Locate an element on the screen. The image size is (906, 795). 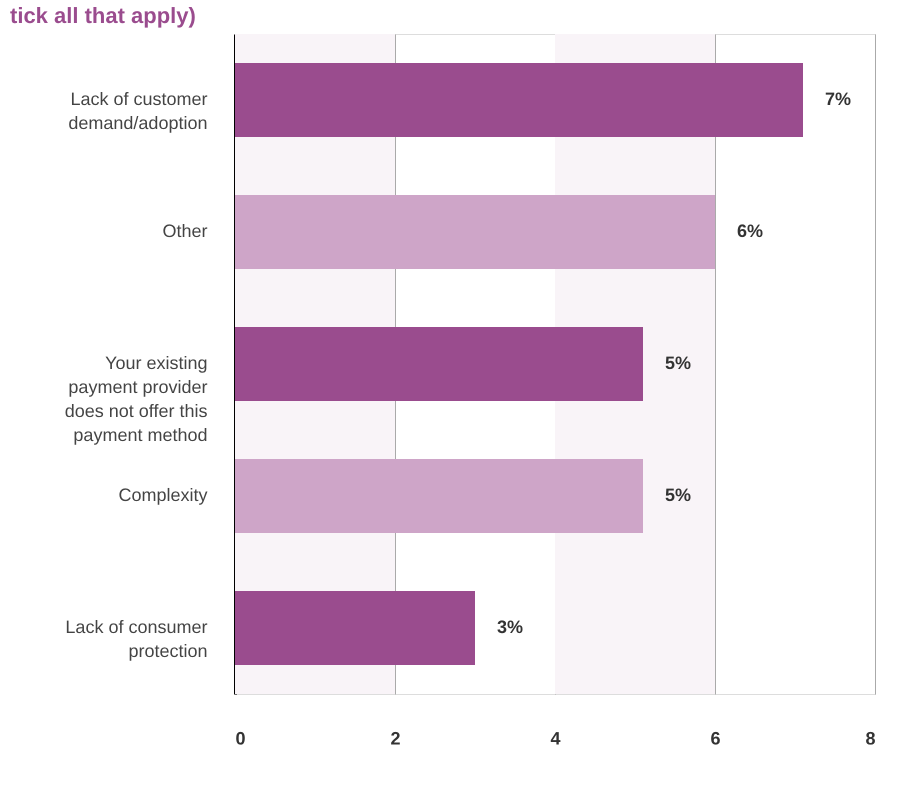
y-tick-label: Complexity is located at coordinates (163, 495).